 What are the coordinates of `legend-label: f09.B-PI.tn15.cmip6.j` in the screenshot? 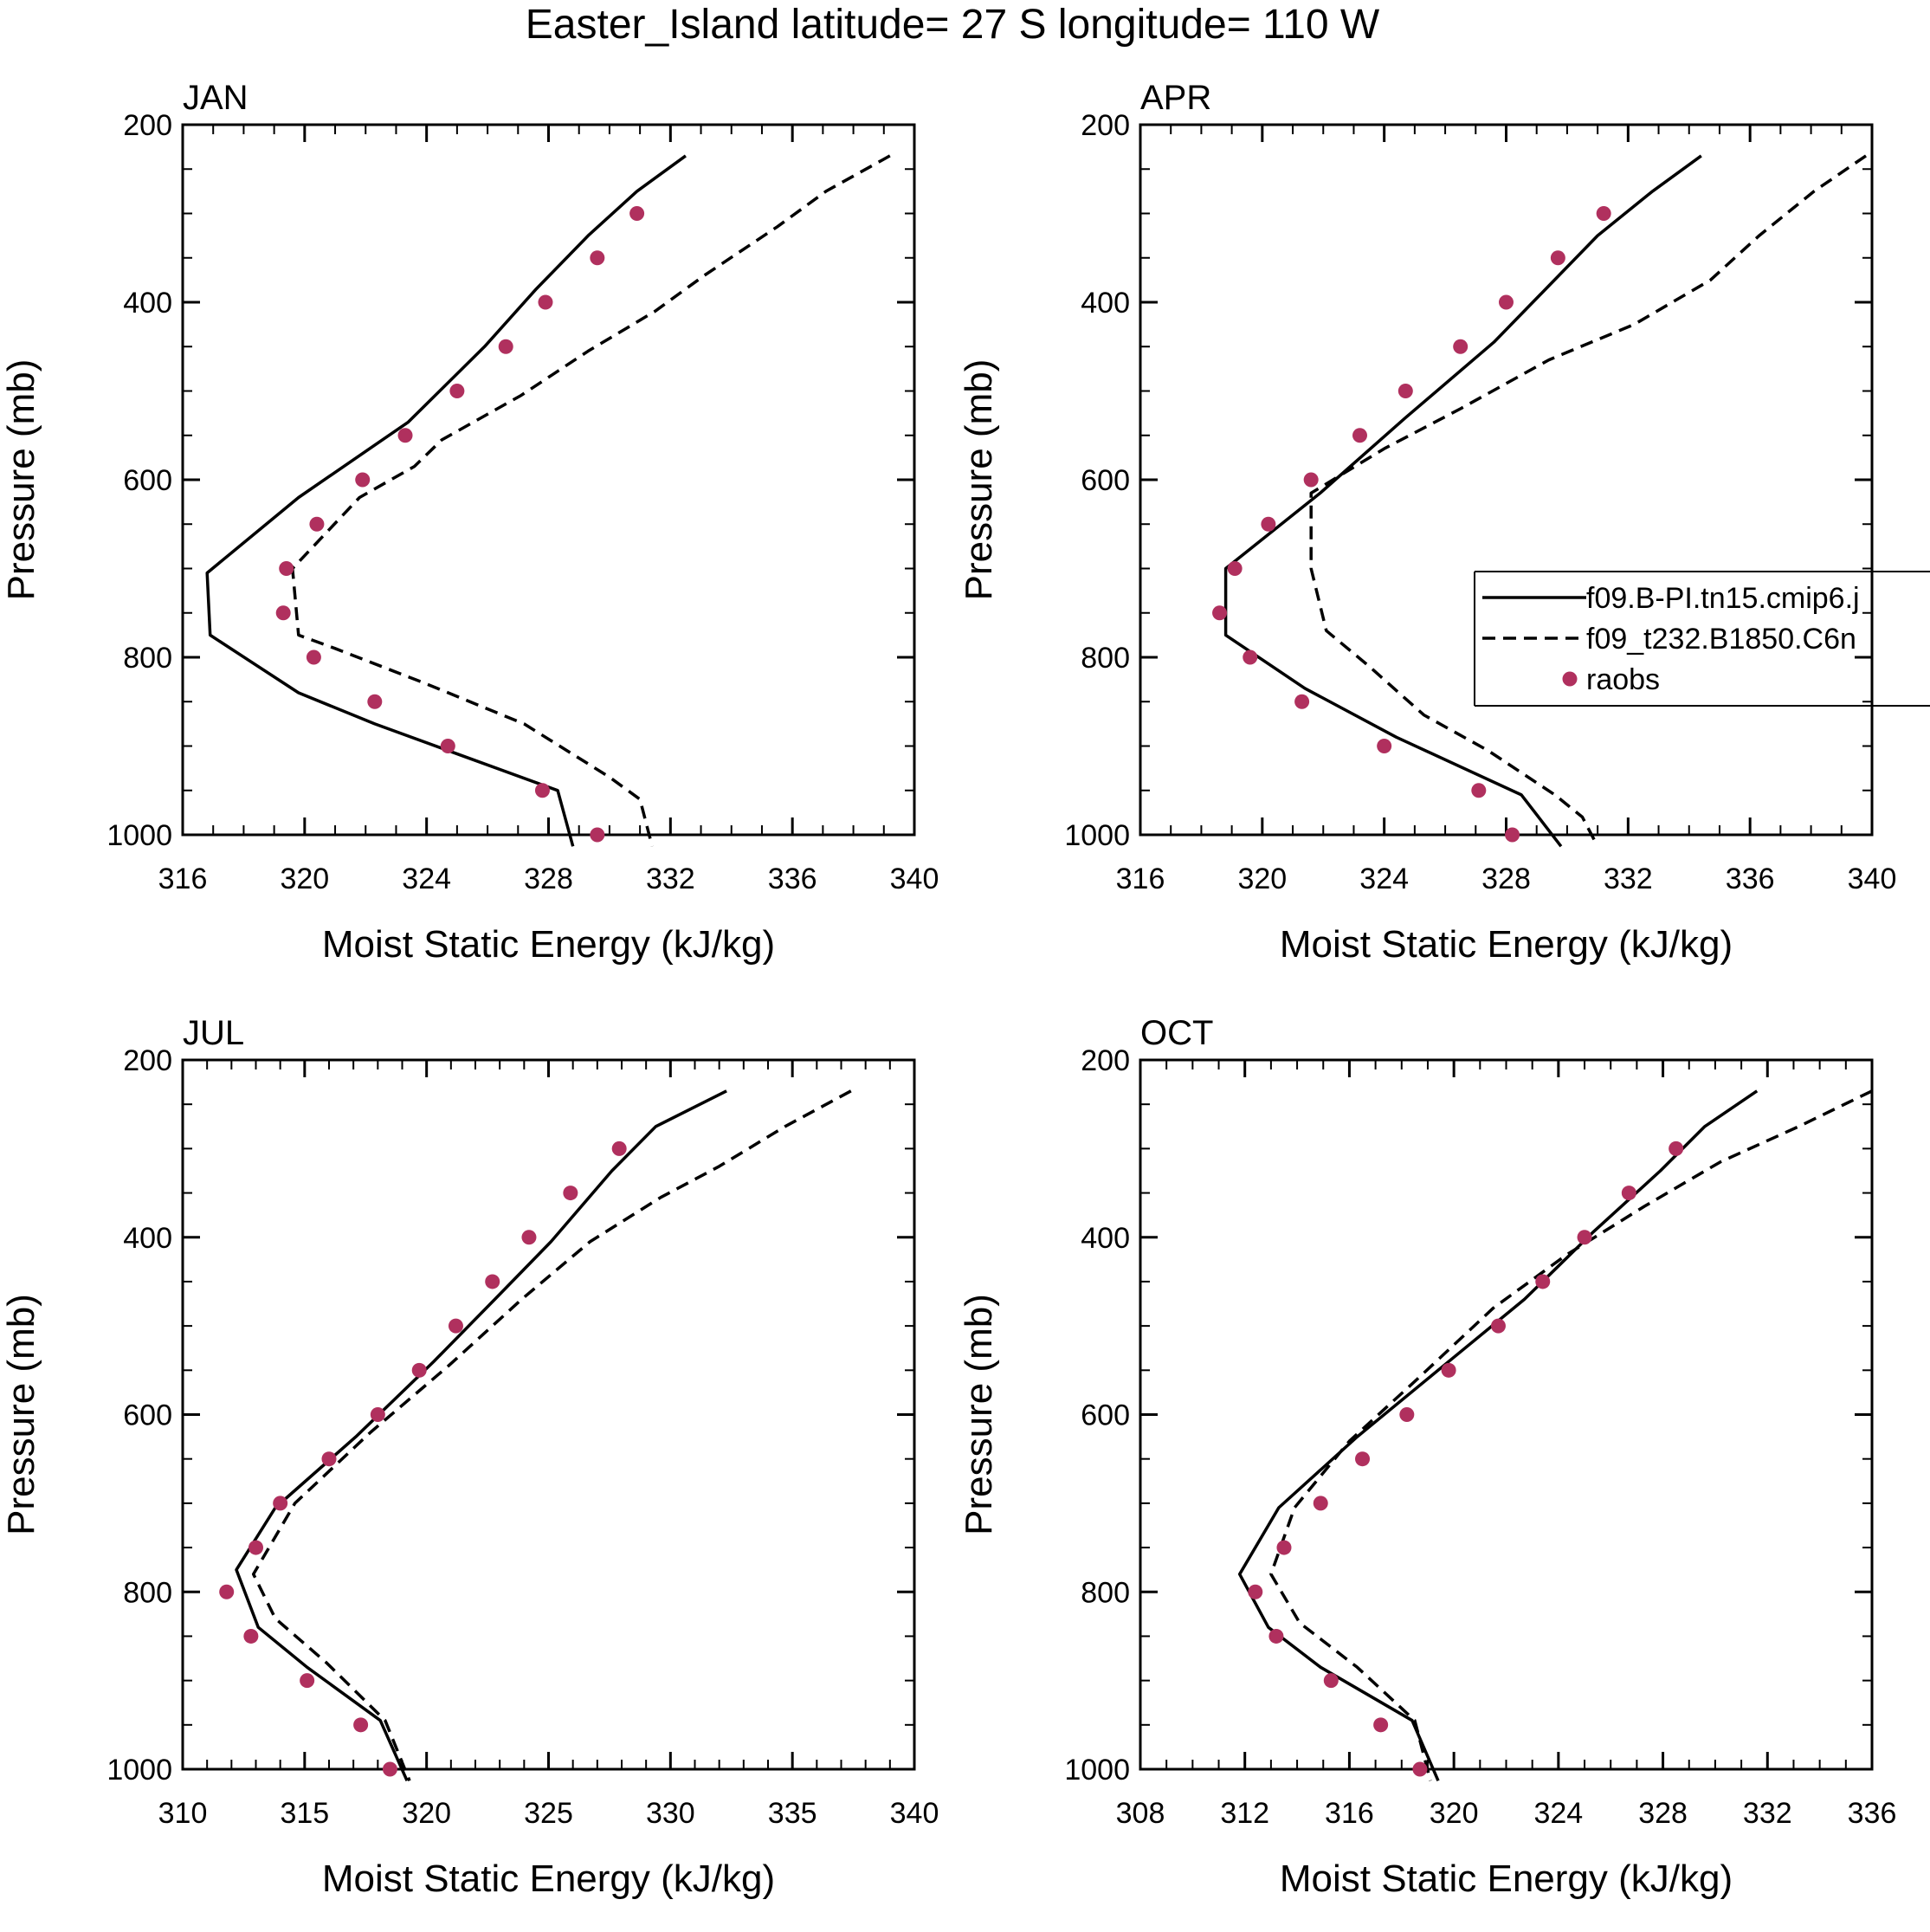 It's located at (1723, 598).